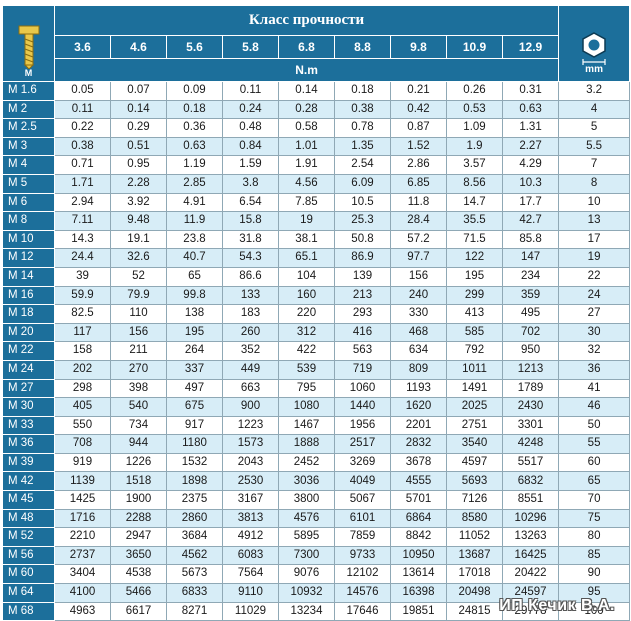  I want to click on torque-value-cell: 4248, so click(530, 444).